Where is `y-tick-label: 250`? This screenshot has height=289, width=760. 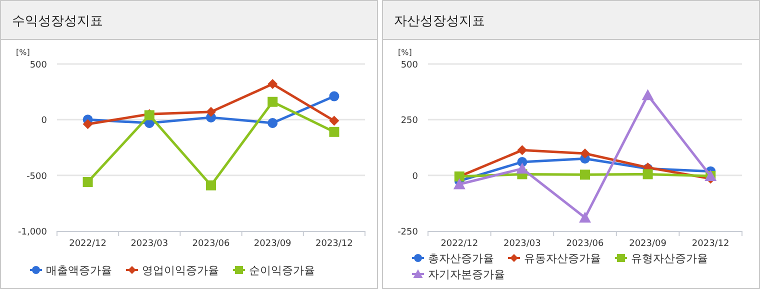 y-tick-label: 250 is located at coordinates (409, 121).